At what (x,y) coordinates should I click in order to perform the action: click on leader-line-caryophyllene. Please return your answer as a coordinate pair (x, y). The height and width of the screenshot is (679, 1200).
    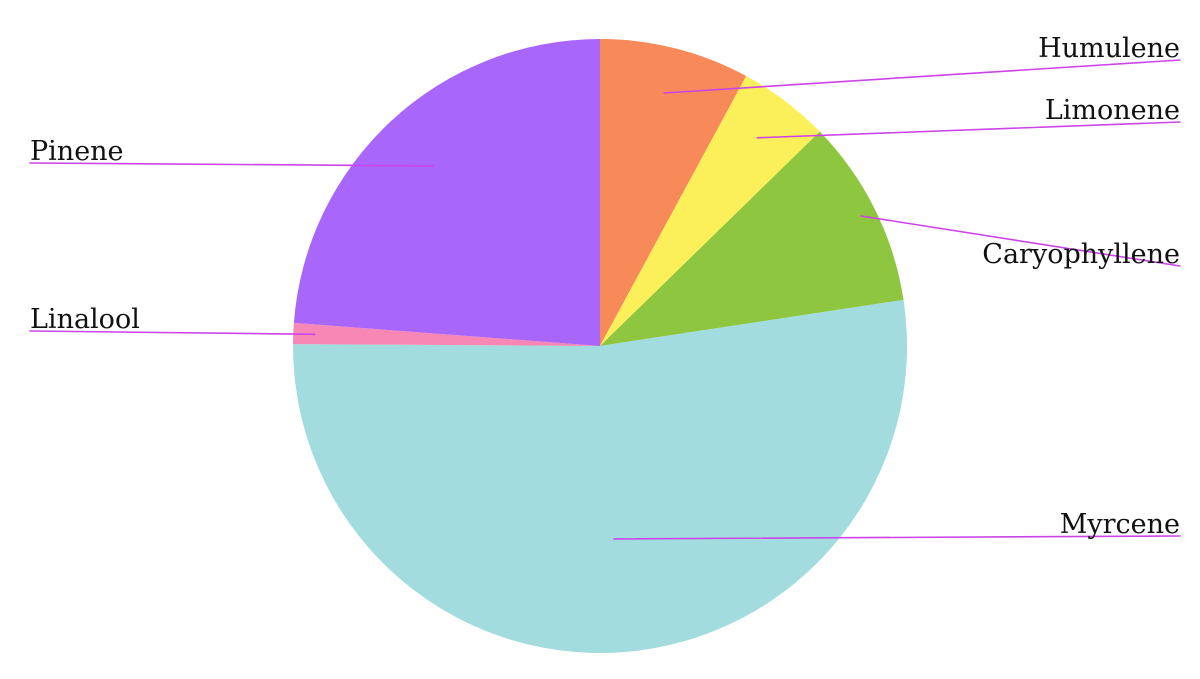
    Looking at the image, I should click on (1020, 241).